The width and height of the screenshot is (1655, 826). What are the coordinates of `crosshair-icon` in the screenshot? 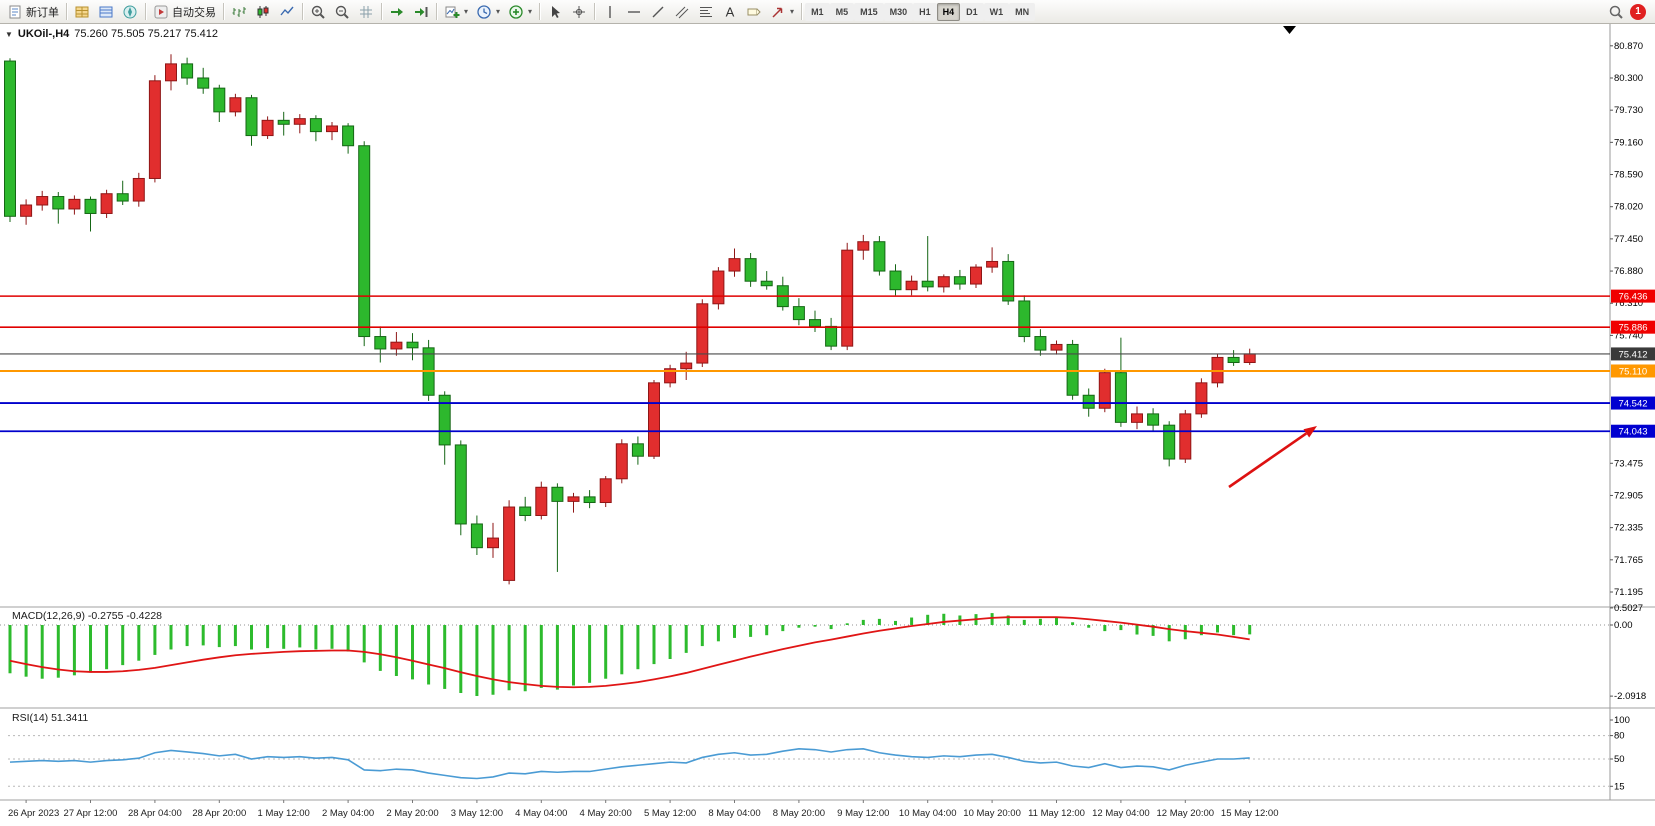 It's located at (579, 12).